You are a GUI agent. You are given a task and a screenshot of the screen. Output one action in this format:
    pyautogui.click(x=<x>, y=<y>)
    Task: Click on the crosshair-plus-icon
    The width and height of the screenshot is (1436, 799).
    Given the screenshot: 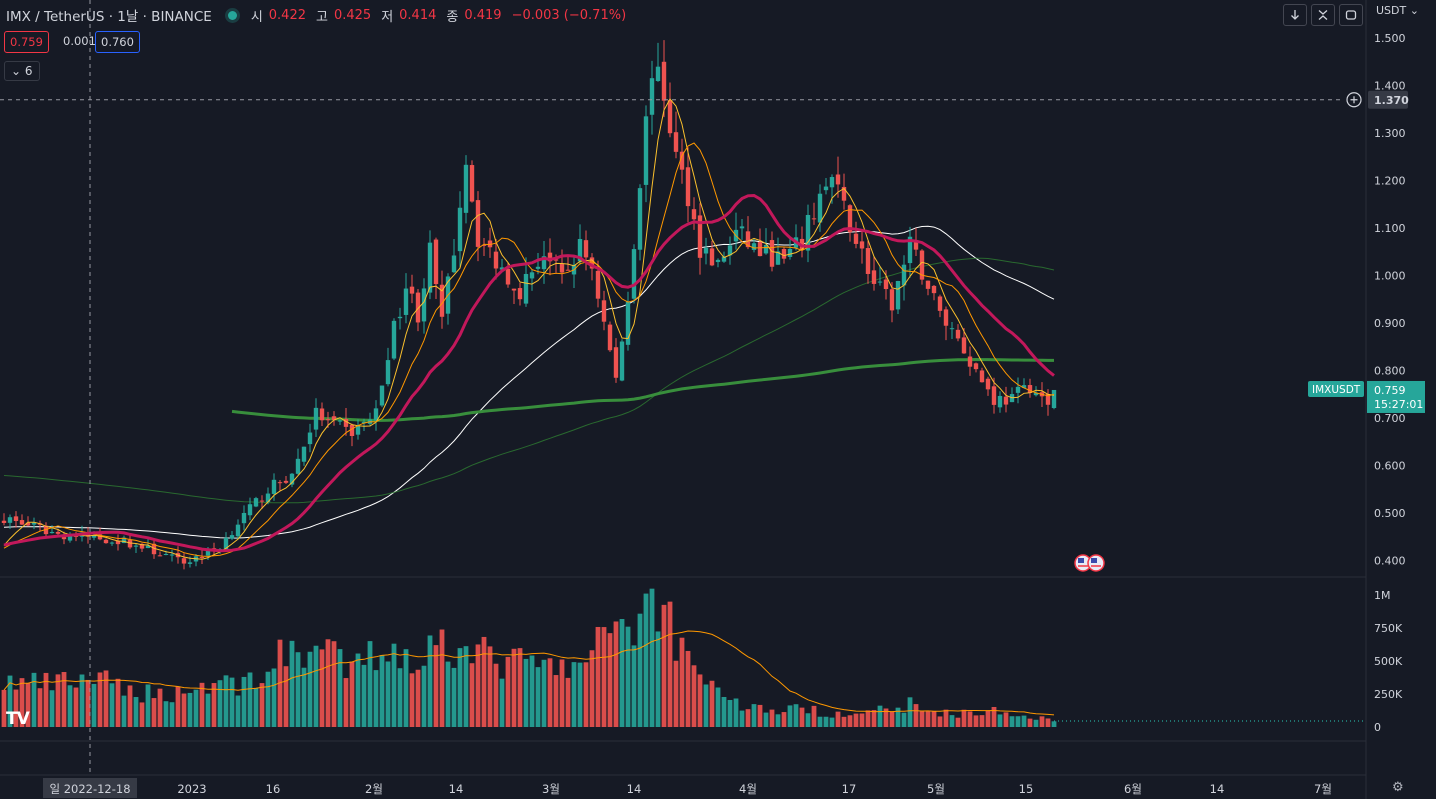 What is the action you would take?
    pyautogui.click(x=1354, y=100)
    